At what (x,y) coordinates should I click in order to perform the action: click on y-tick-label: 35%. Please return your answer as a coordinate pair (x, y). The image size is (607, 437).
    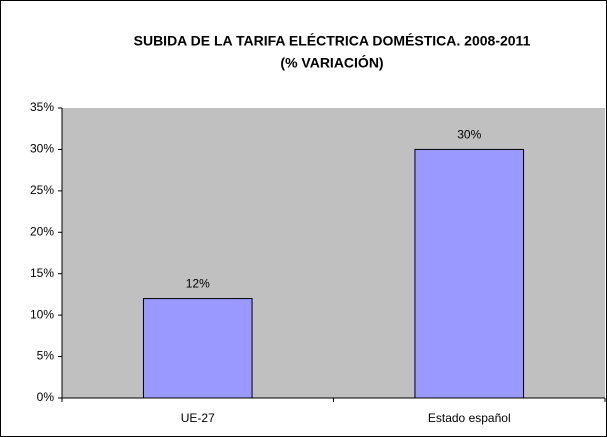
    Looking at the image, I should click on (42, 107).